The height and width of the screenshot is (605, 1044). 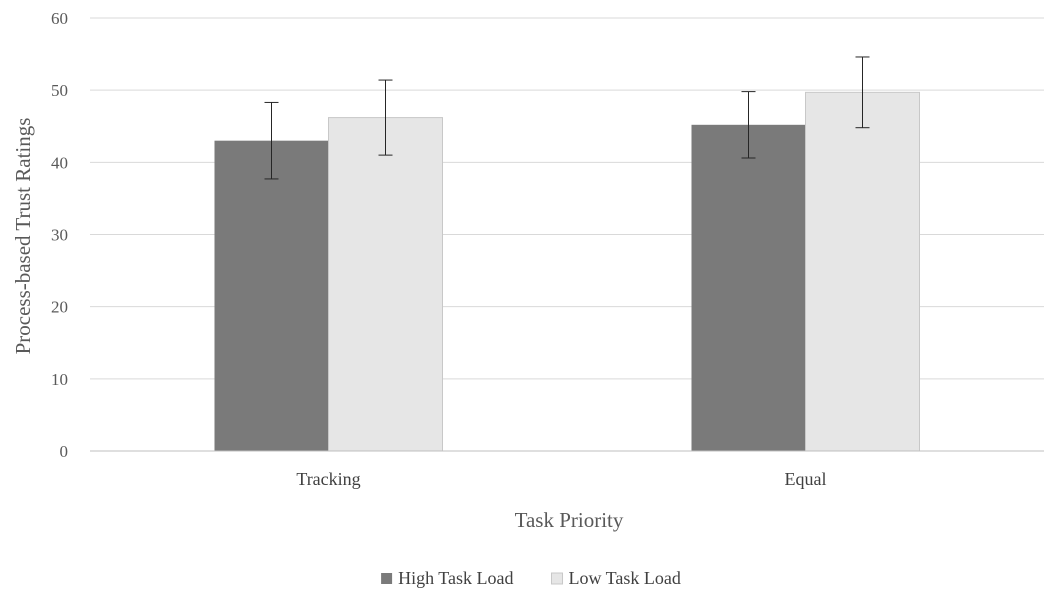 I want to click on y-tick-label: 30, so click(x=59, y=235).